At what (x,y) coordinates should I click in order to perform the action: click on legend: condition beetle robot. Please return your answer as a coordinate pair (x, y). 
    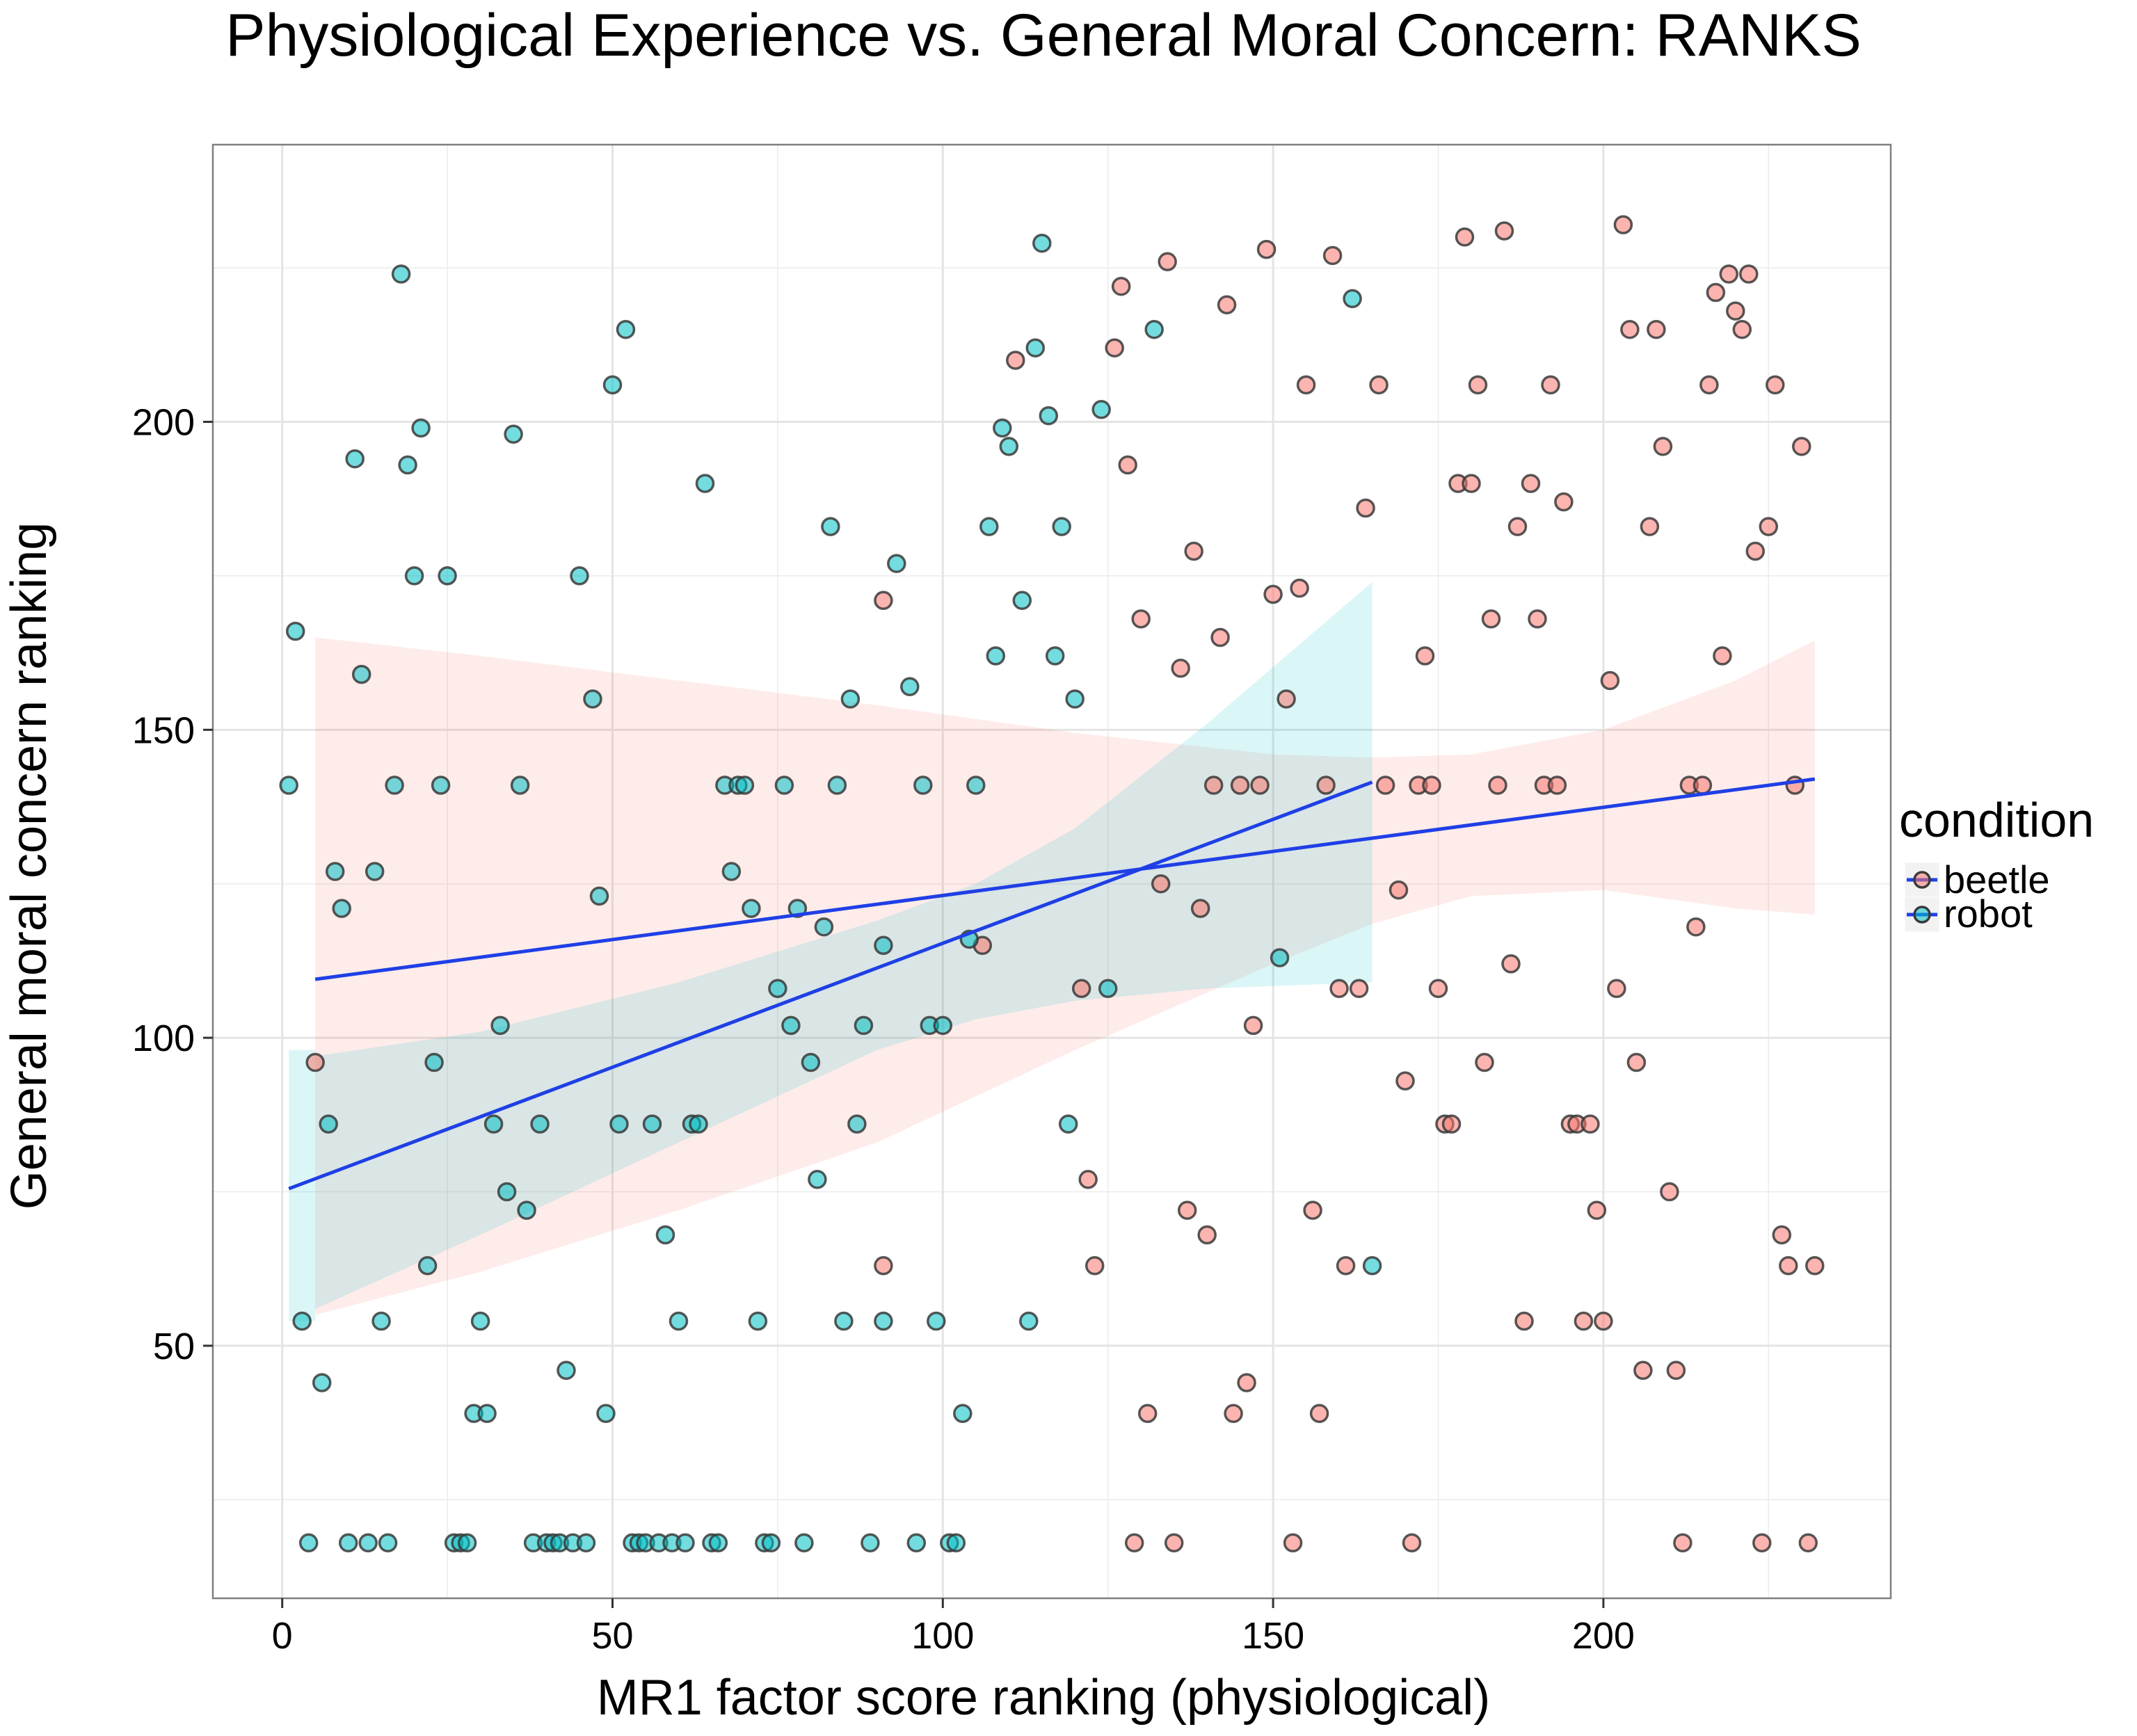
    Looking at the image, I should click on (1996, 864).